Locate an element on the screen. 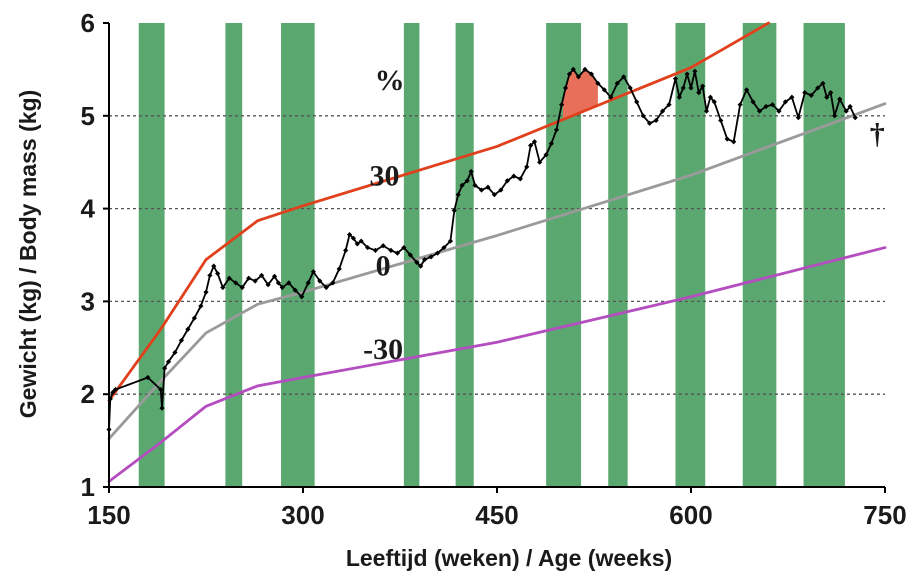 The image size is (915, 578). y-tick-label: 2 is located at coordinates (88, 394).